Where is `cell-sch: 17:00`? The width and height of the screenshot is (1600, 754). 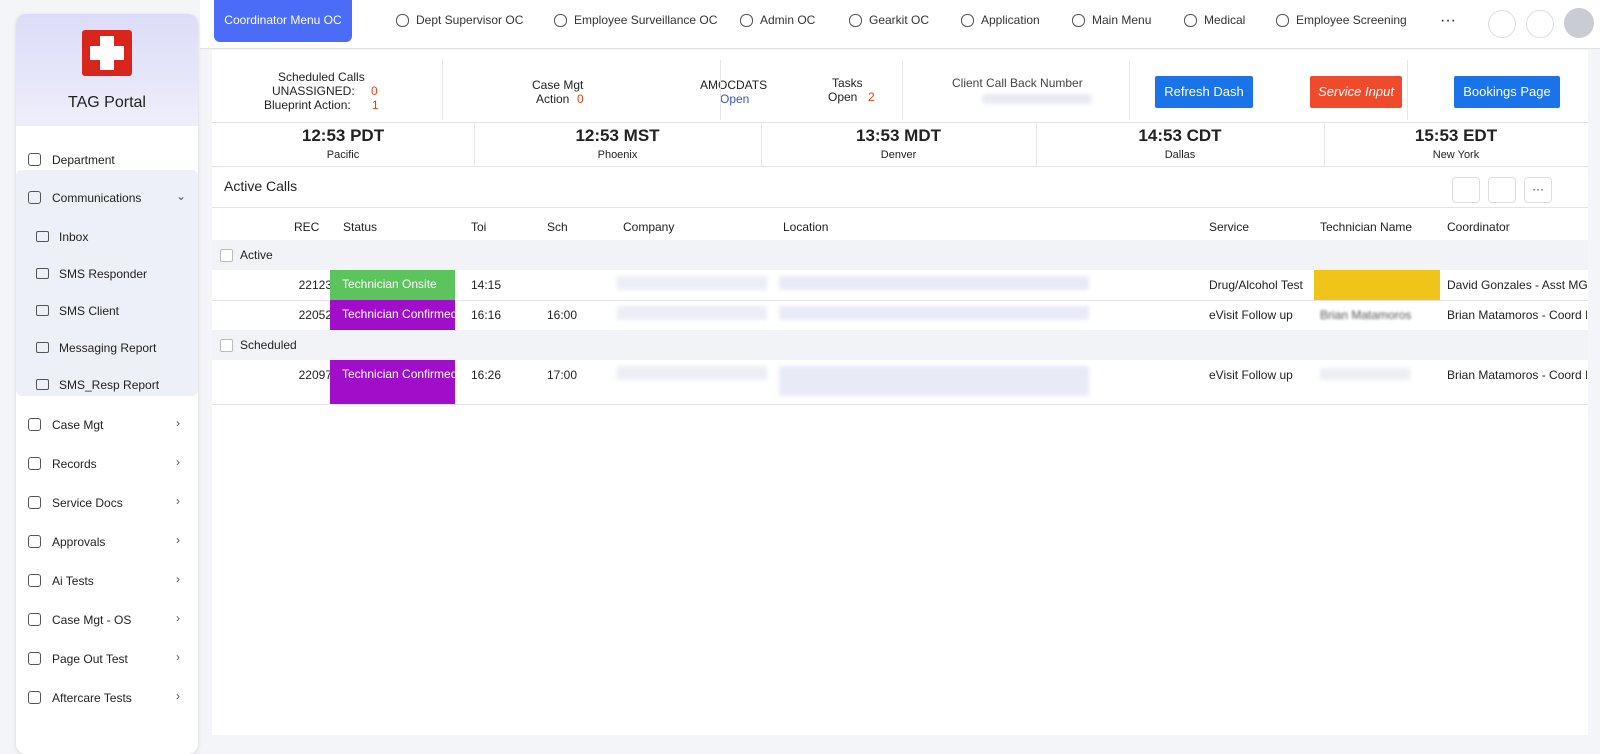 cell-sch: 17:00 is located at coordinates (562, 375).